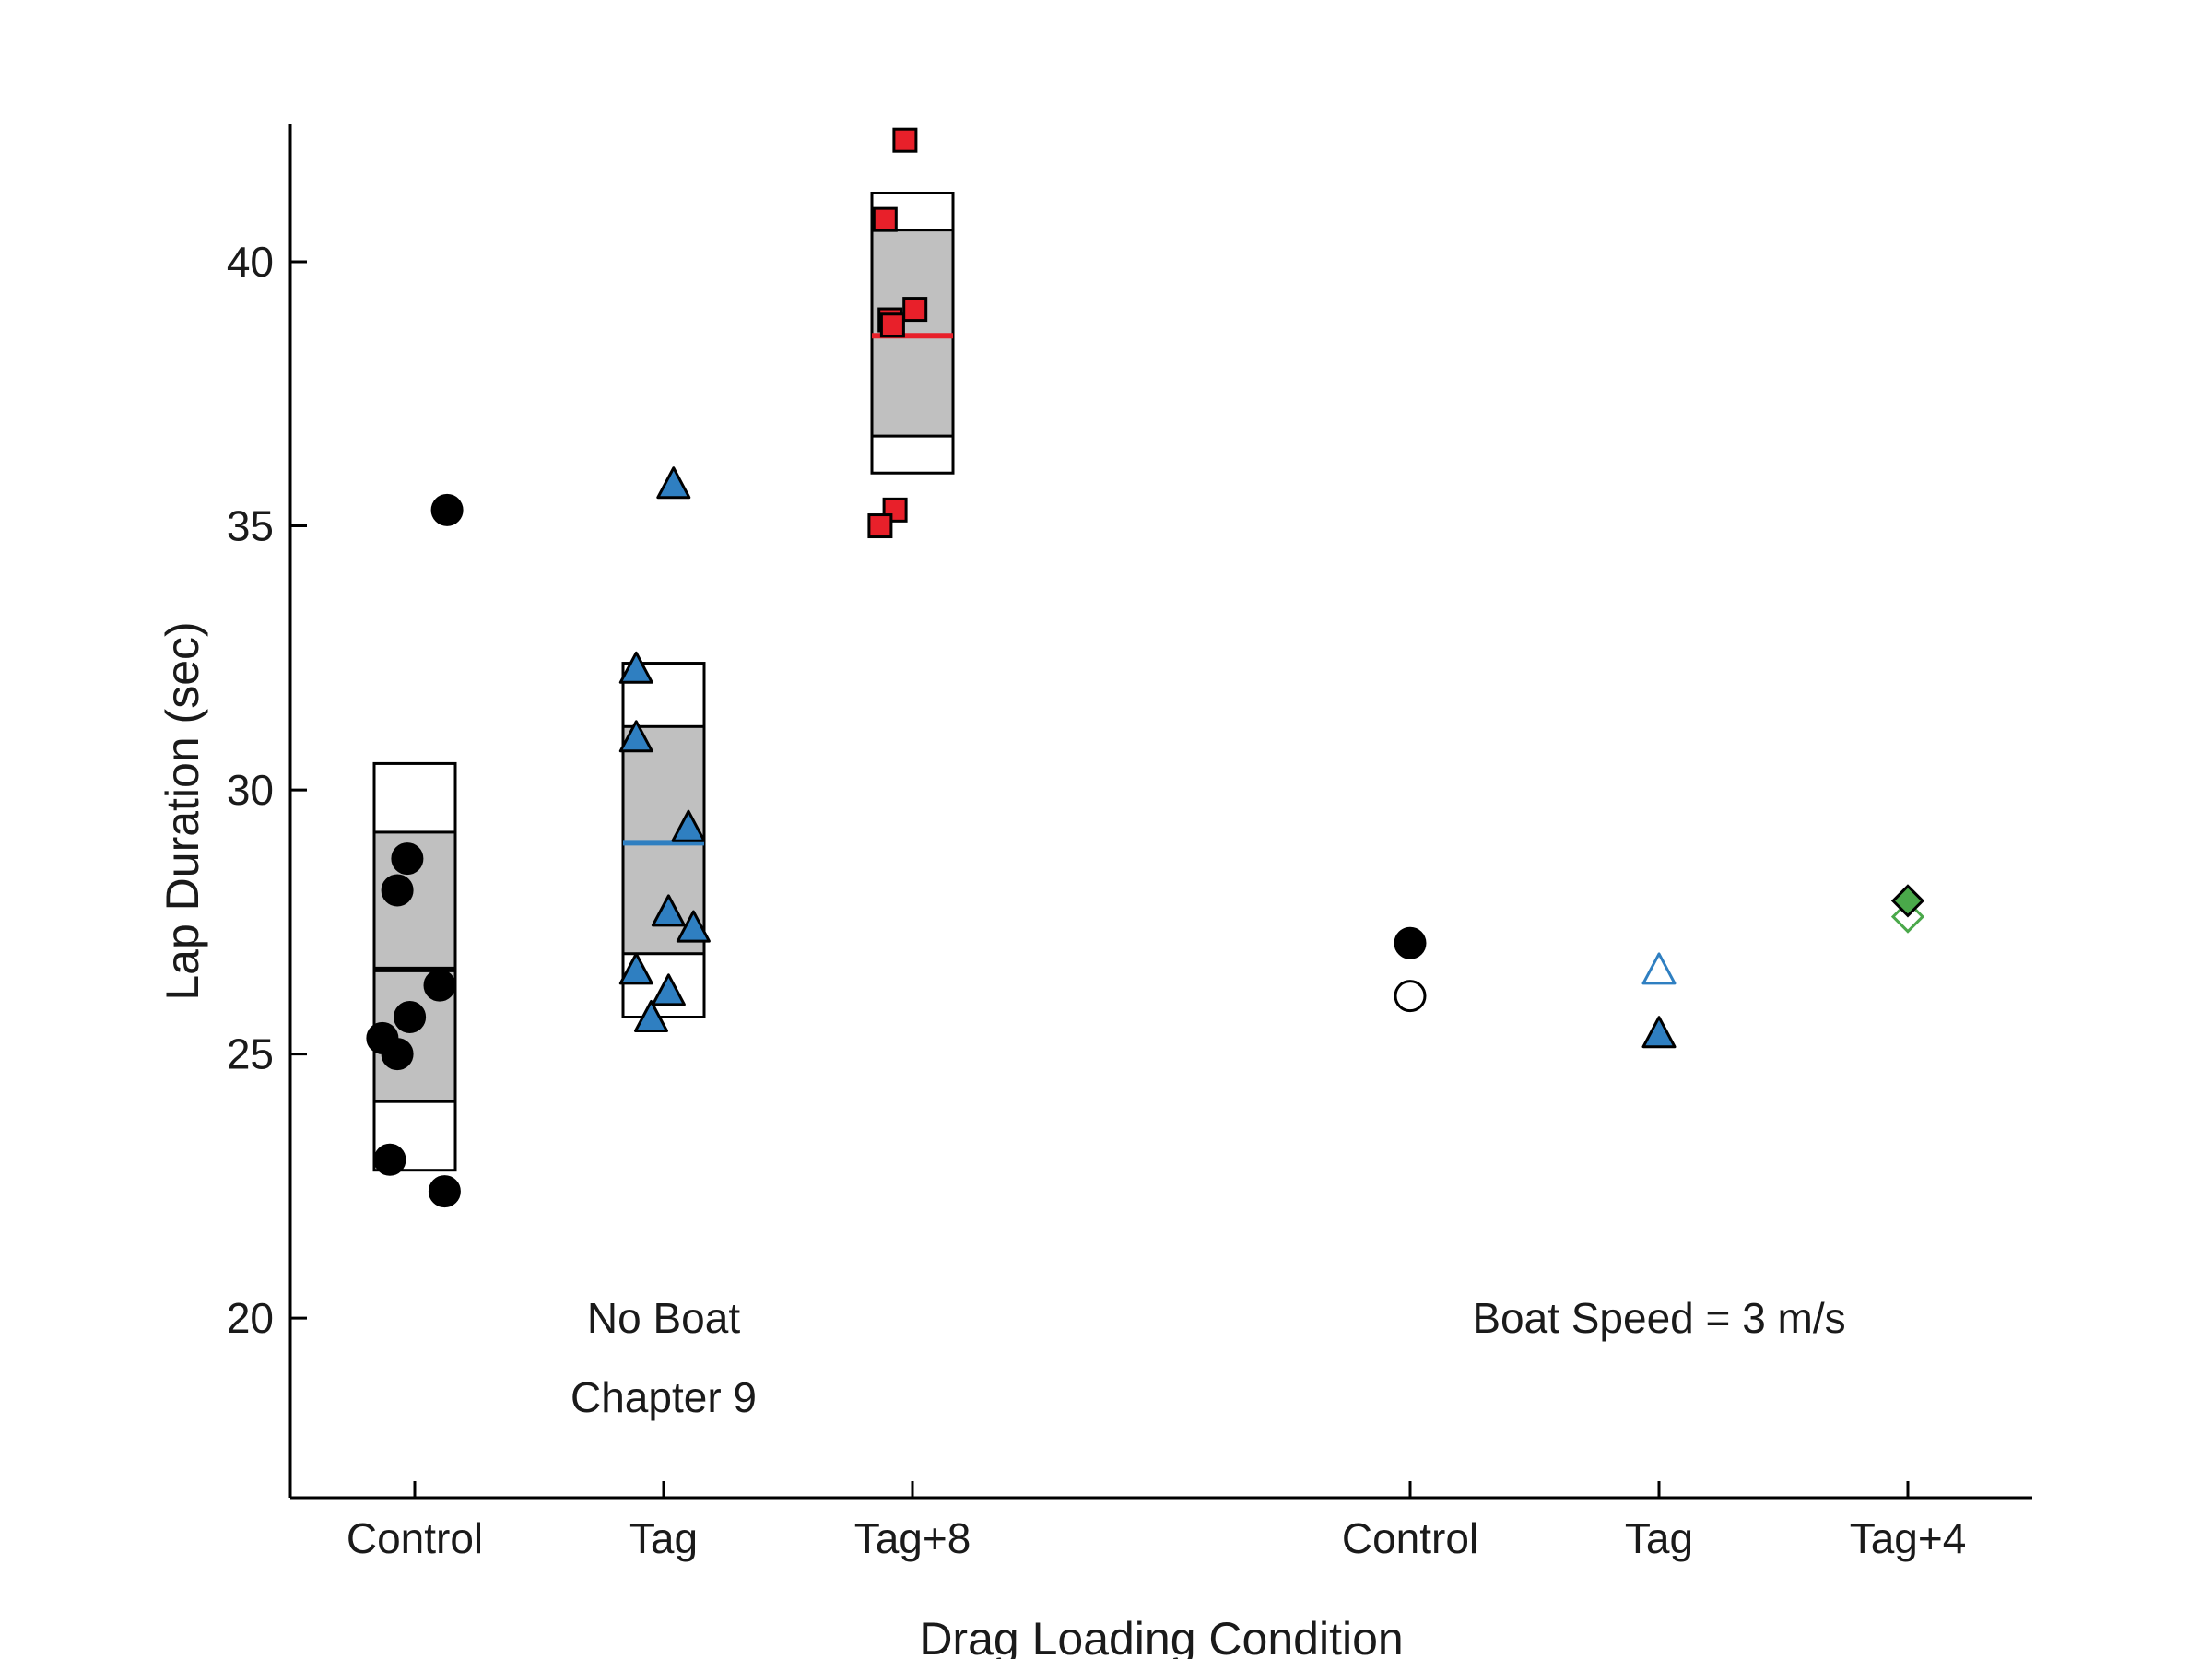  I want to click on annotation-boat-speed: Boat Speed = 3 m/s, so click(1658, 1318).